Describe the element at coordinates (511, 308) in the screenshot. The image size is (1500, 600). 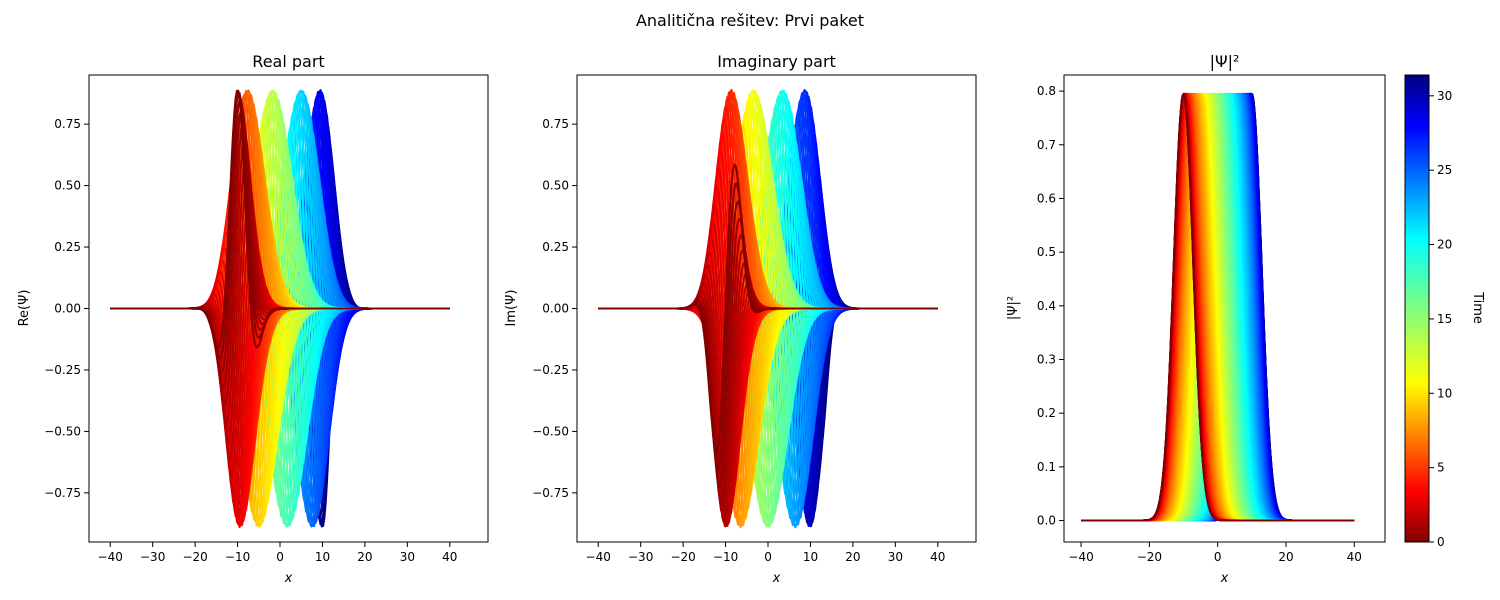
I see `y-axis-label: Im(Ψ)` at that location.